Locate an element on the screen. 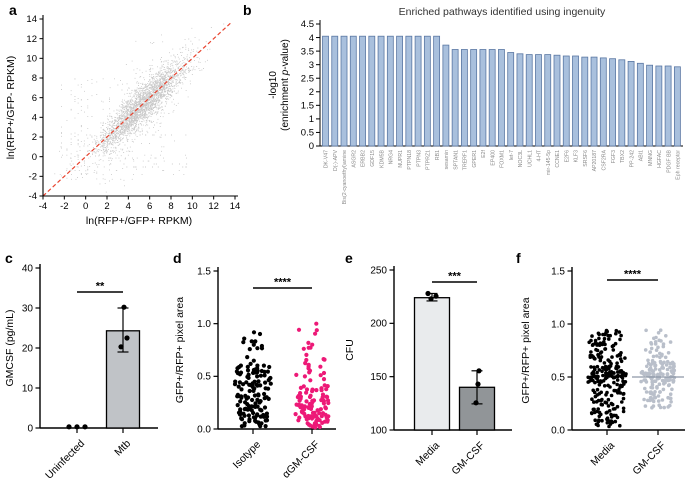 The width and height of the screenshot is (685, 490). y-tick-label: 14 is located at coordinates (31, 19).